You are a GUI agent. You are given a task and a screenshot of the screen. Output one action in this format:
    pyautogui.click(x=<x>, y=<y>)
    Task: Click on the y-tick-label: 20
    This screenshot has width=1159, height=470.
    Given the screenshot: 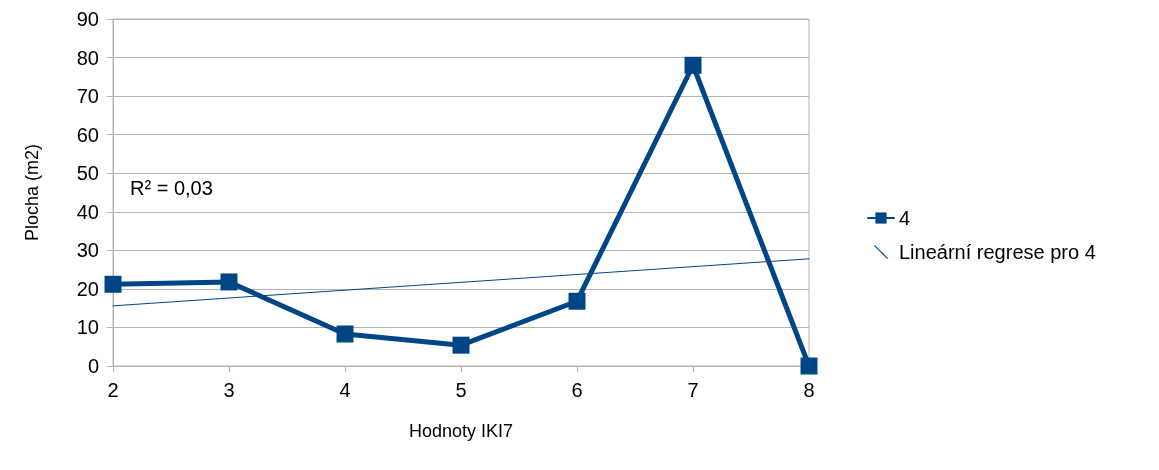 What is the action you would take?
    pyautogui.click(x=87, y=288)
    